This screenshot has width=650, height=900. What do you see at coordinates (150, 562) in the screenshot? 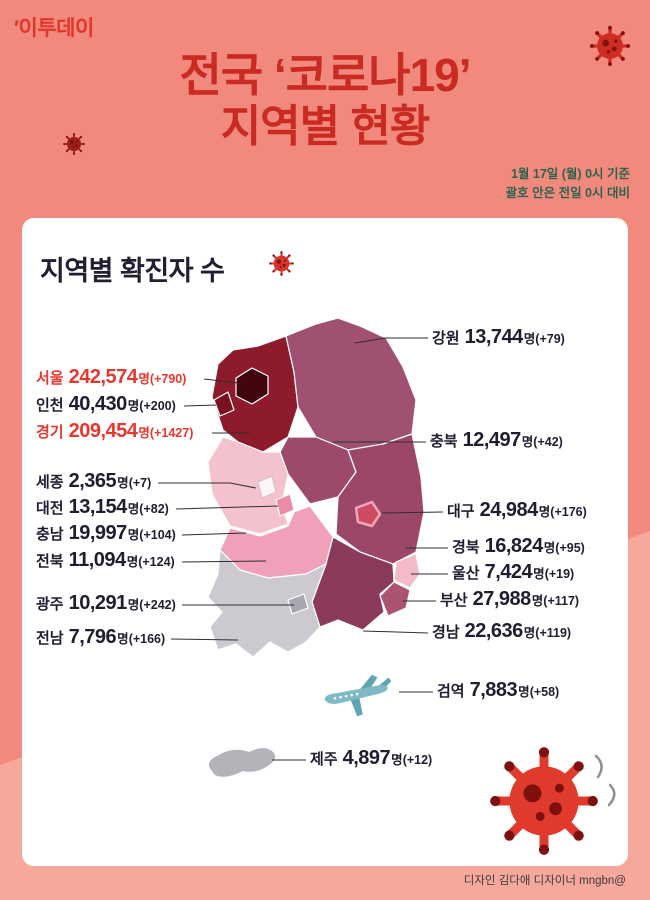
I see `region-unit-delta: 명(+124)` at bounding box center [150, 562].